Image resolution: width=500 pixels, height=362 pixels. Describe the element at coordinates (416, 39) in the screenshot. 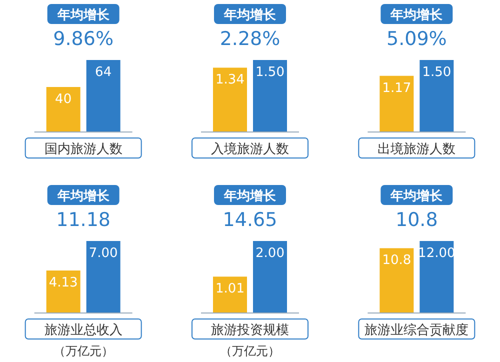

I see `chart-subtitle: 5.09%` at that location.